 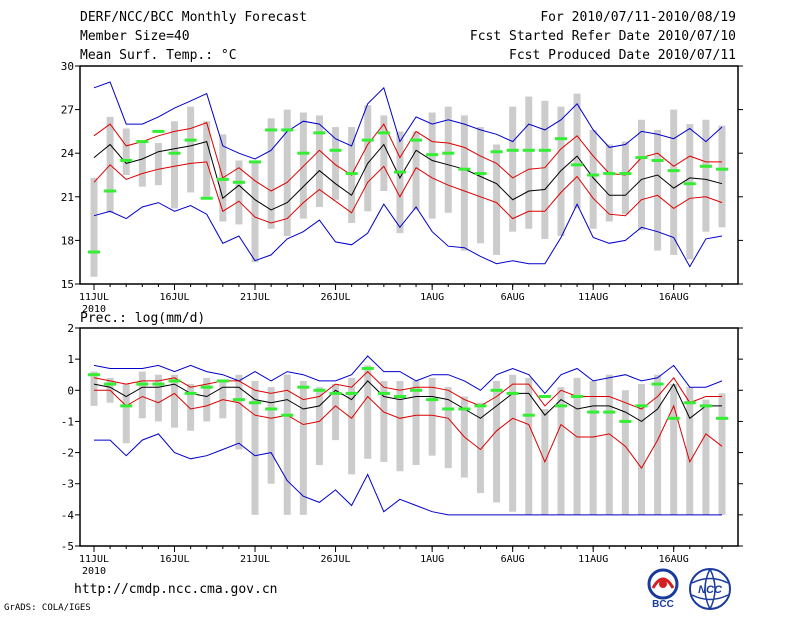 I want to click on bcc-logo: BCC, so click(x=663, y=589).